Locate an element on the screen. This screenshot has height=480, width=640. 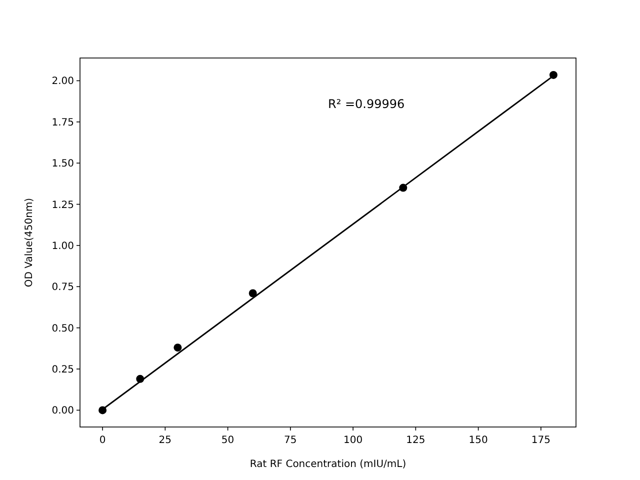
x-axis-title: Rat RF Concentration (mIU/mL) is located at coordinates (328, 464).